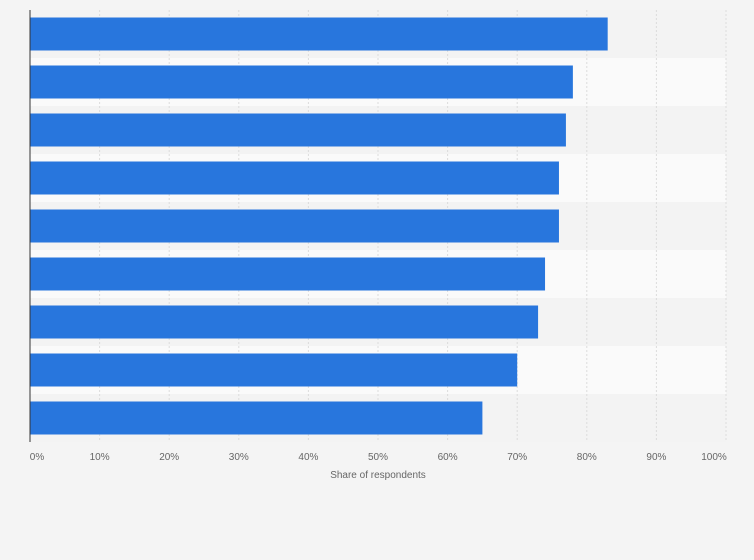 The height and width of the screenshot is (560, 754). I want to click on x-tick-label: 50%, so click(378, 457).